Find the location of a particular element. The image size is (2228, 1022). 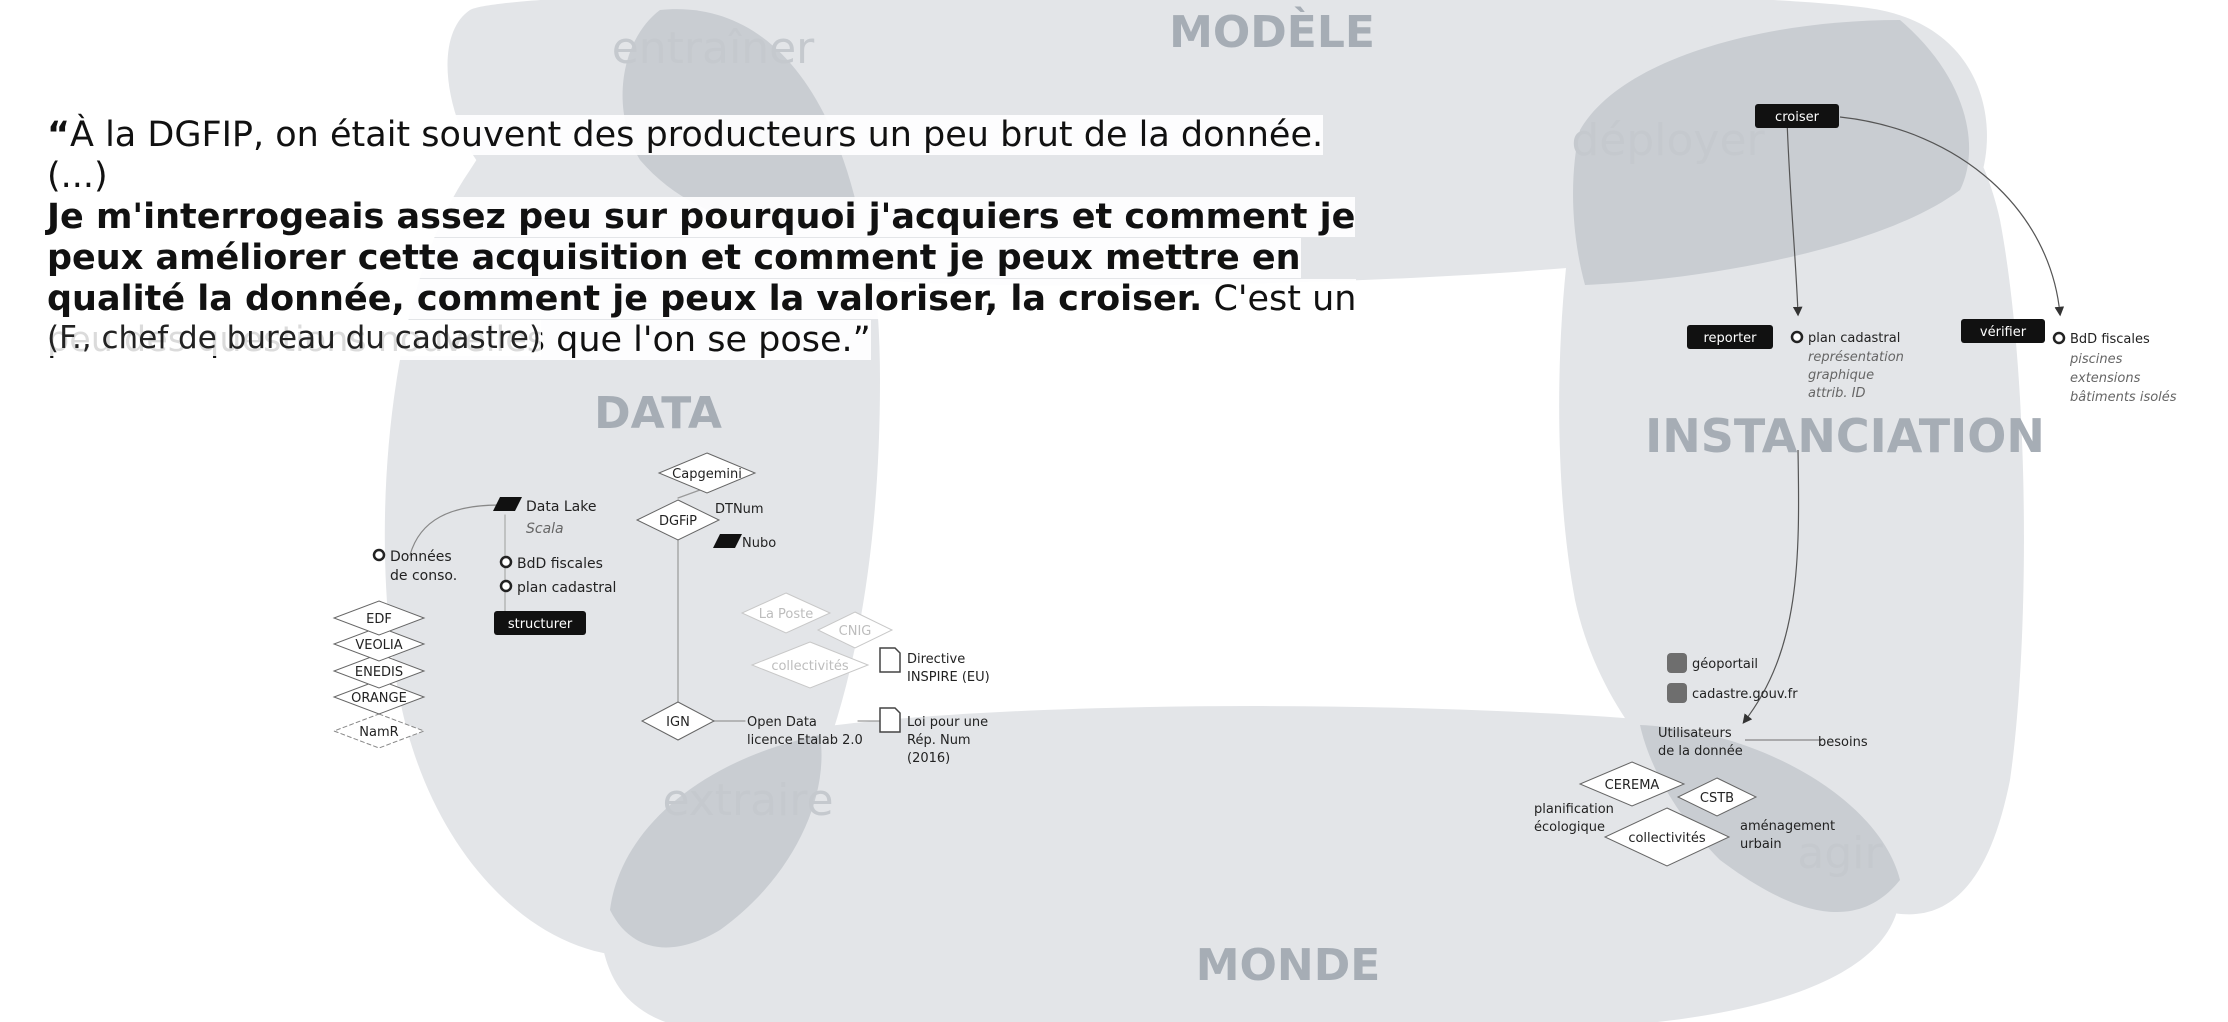

croiser-tag is located at coordinates (1797, 116).